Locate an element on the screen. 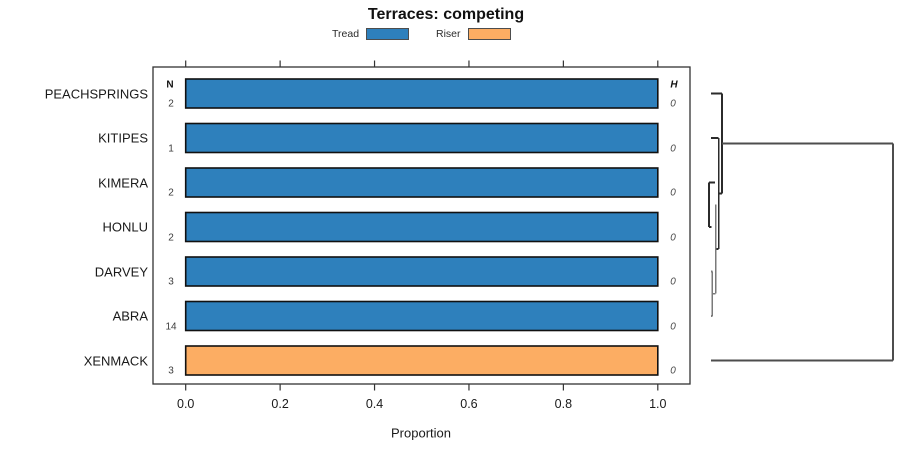  row-label: ABRA is located at coordinates (130, 316).